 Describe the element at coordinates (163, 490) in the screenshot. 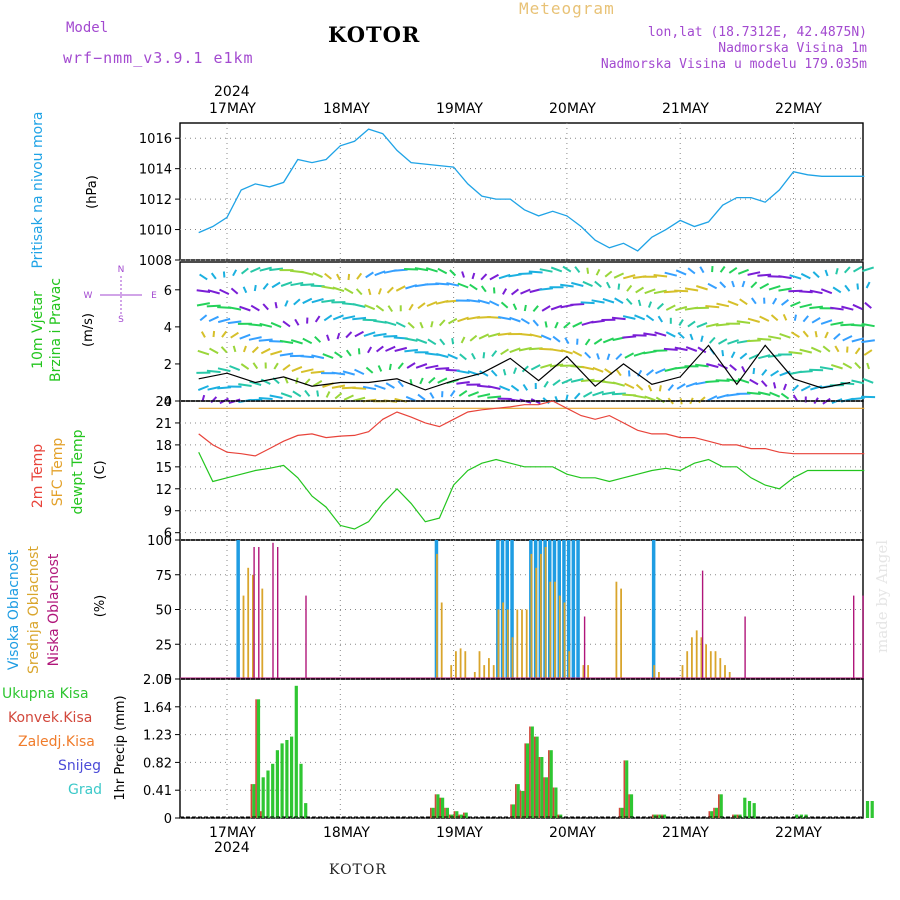

I see `temp-ytick-label-2: 12` at that location.